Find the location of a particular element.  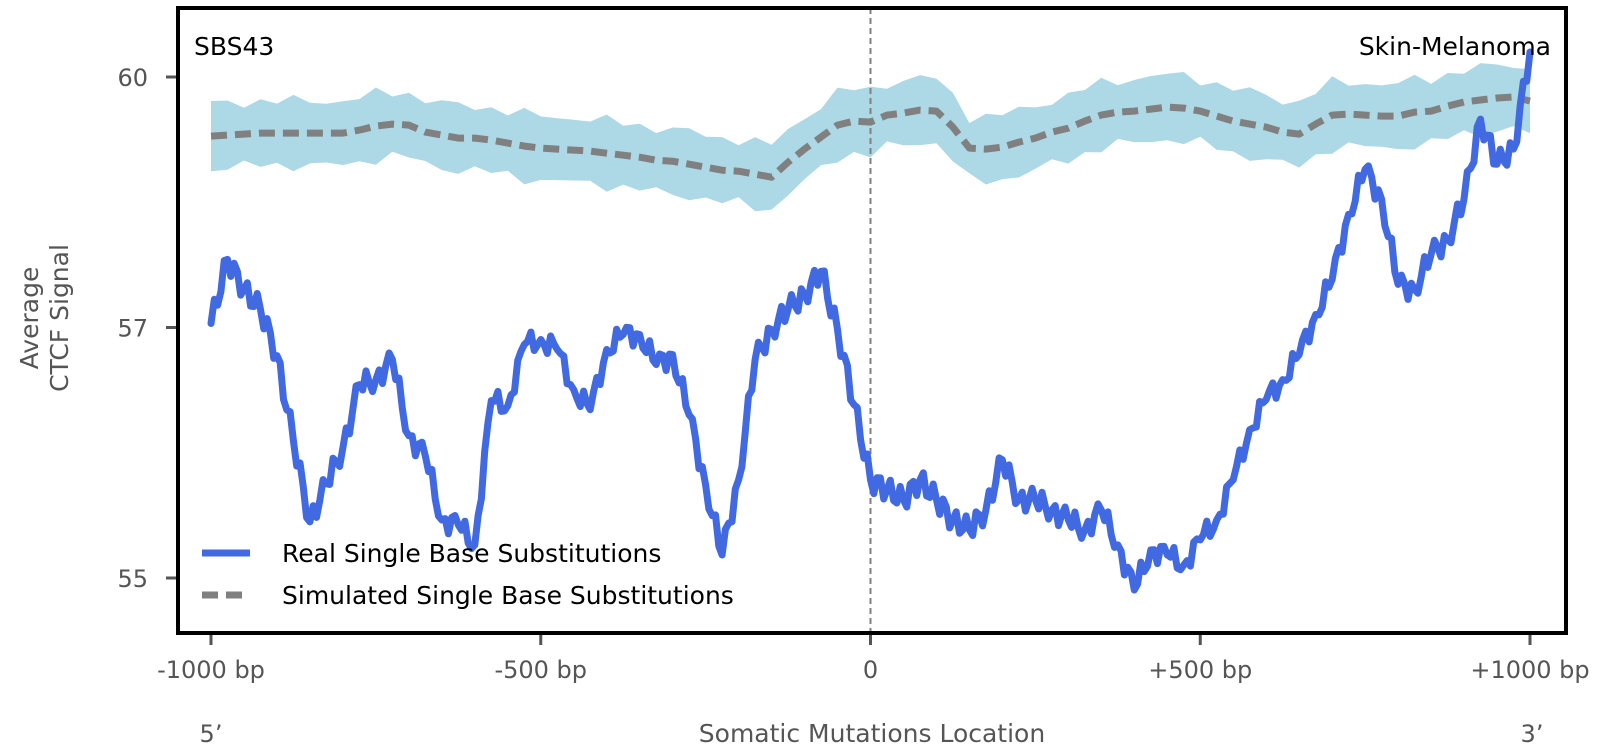

y-axis-title-line1: Average is located at coordinates (29, 318).